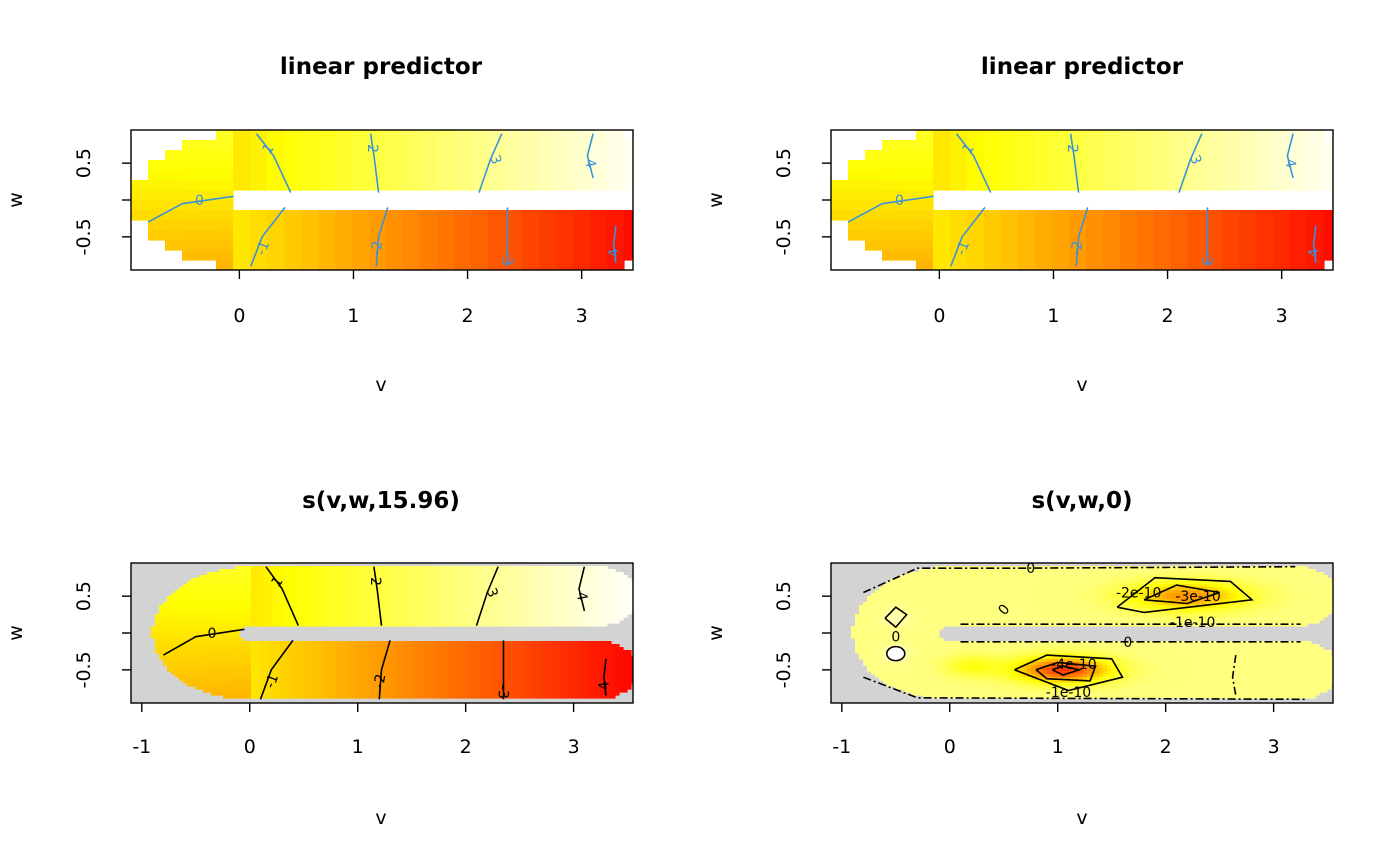 This screenshot has width=1400, height=866. Describe the element at coordinates (1077, 248) in the screenshot. I see `contour-label: -2` at that location.